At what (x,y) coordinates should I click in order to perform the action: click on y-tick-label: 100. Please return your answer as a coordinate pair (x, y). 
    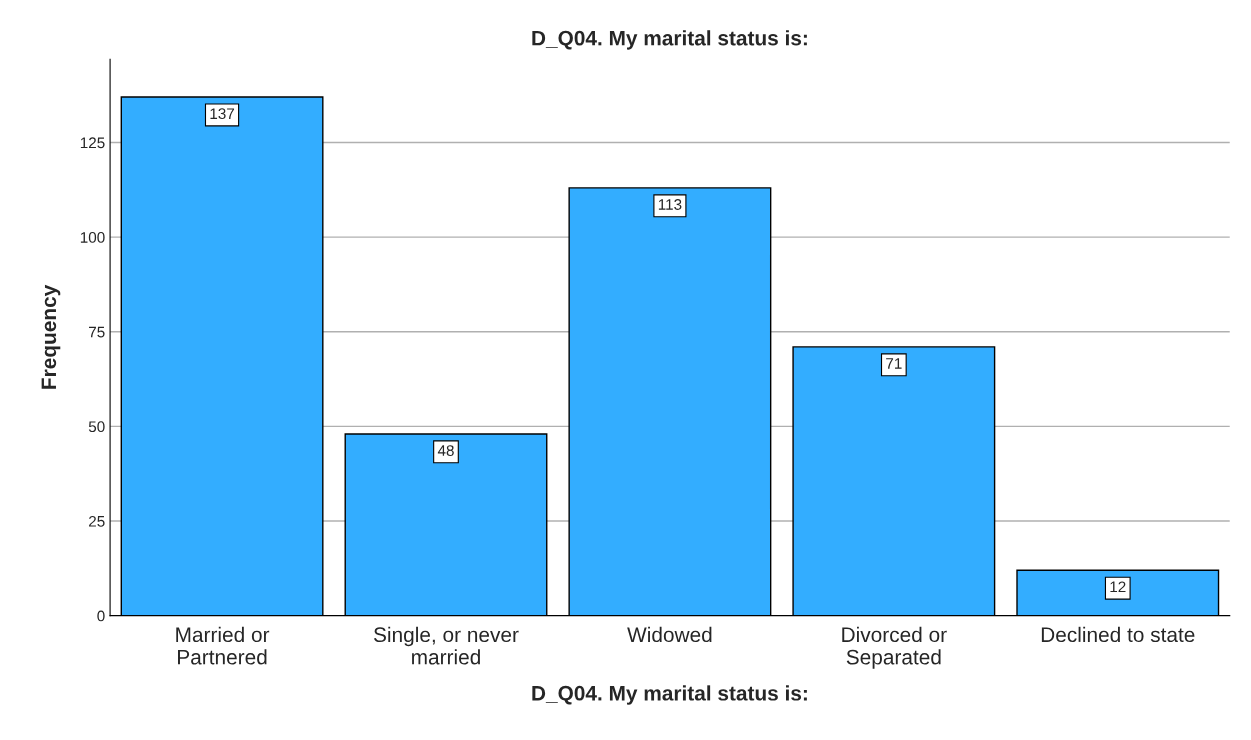
    Looking at the image, I should click on (92, 237).